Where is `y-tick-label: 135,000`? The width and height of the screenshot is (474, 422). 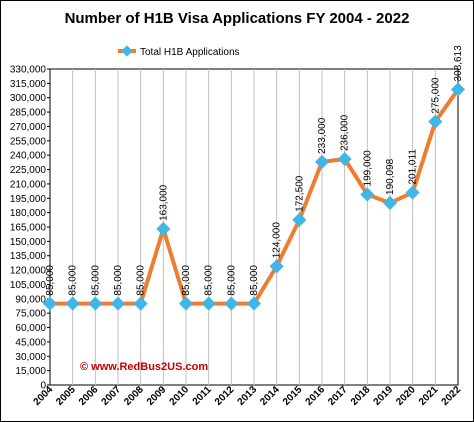 y-tick-label: 135,000 is located at coordinates (28, 256).